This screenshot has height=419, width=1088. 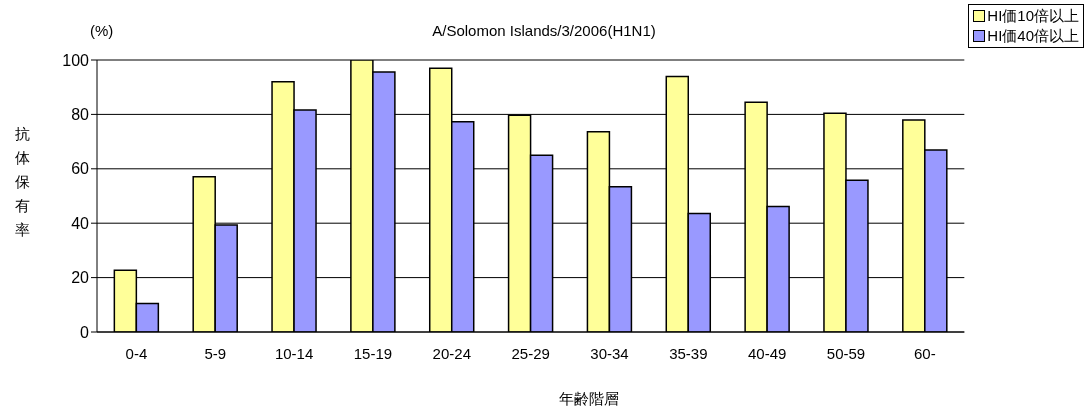 I want to click on legend-label: HI価10倍以上, so click(x=1033, y=16).